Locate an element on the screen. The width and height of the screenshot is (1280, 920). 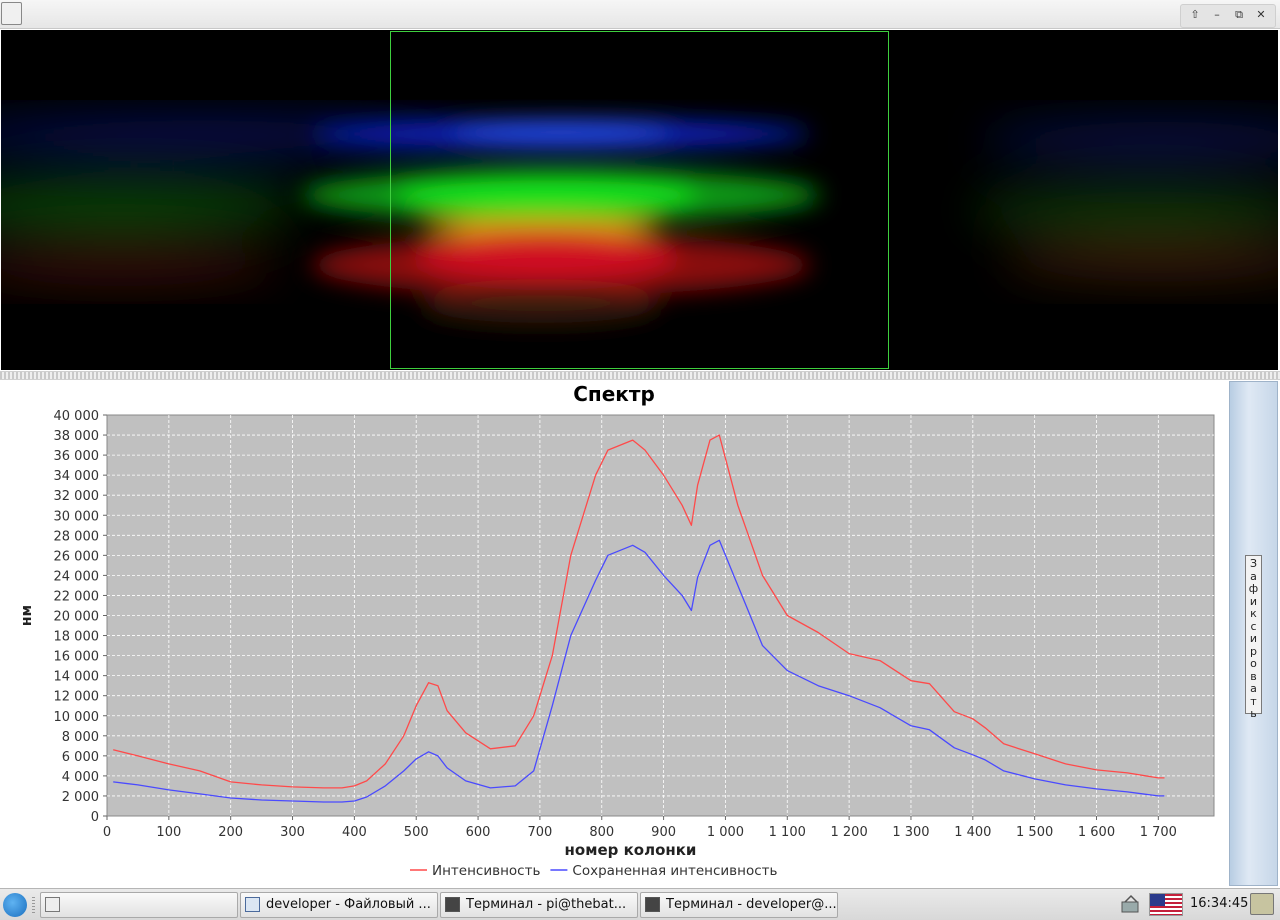
y-tick-label: 8 000 is located at coordinates (80, 737).